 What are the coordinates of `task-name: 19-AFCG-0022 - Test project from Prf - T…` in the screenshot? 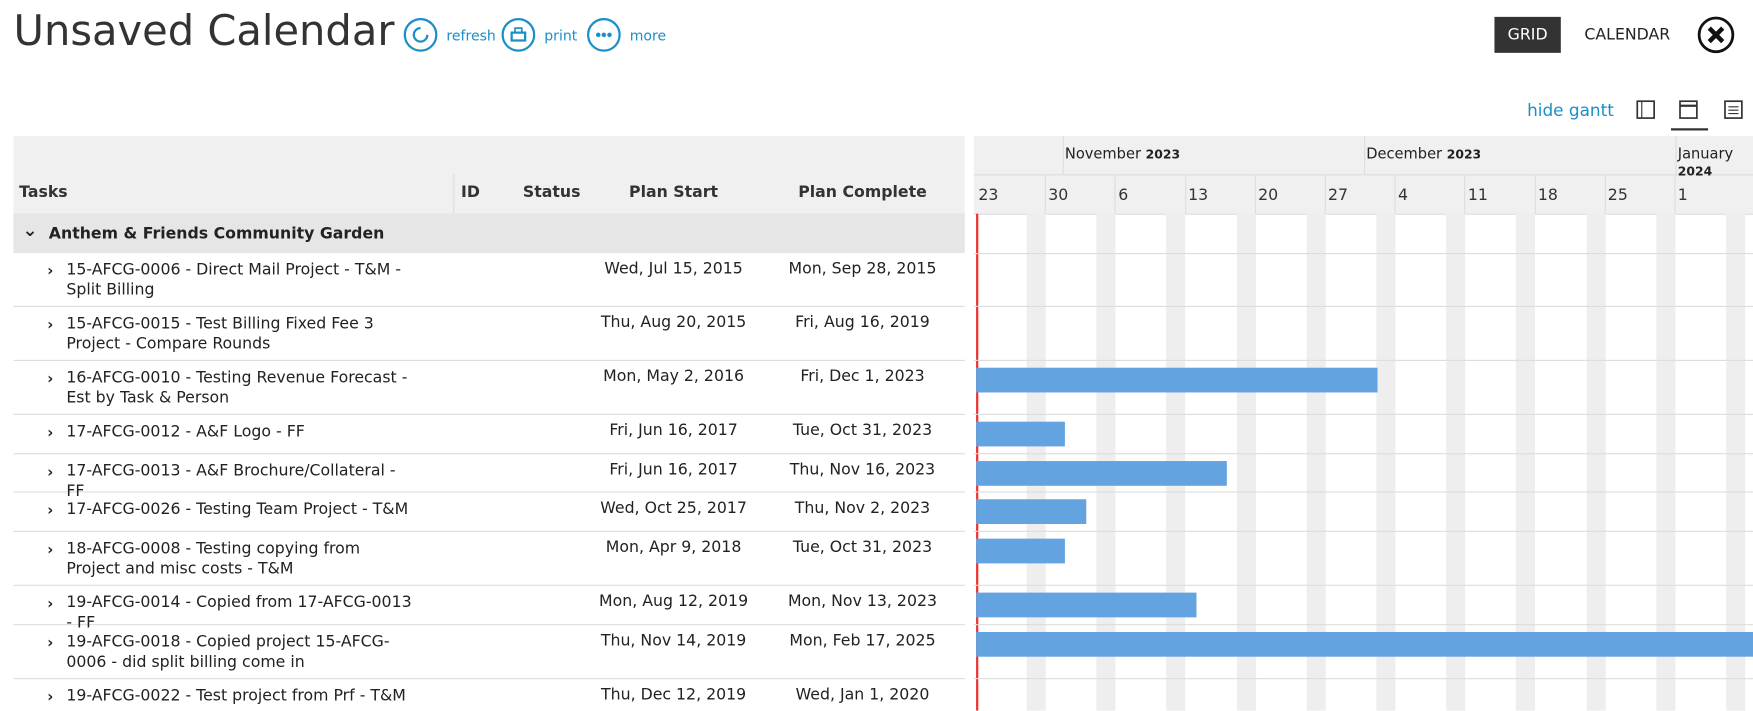 It's located at (236, 696).